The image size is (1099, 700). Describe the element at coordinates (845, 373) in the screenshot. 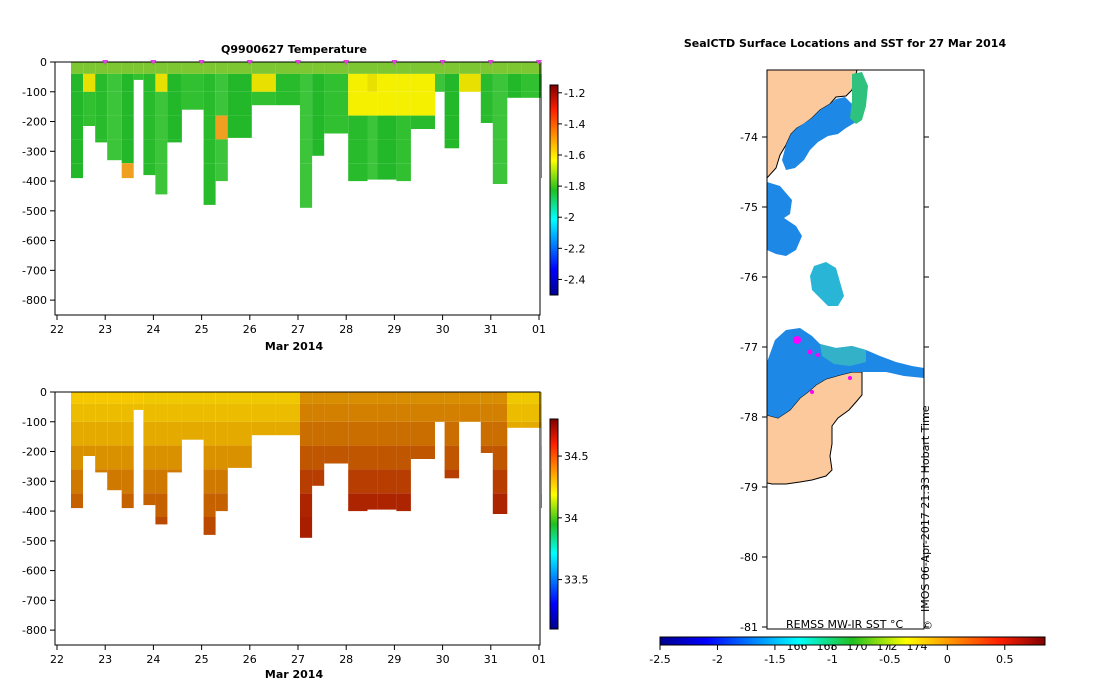

I see `sst-patch-ross-sea` at that location.